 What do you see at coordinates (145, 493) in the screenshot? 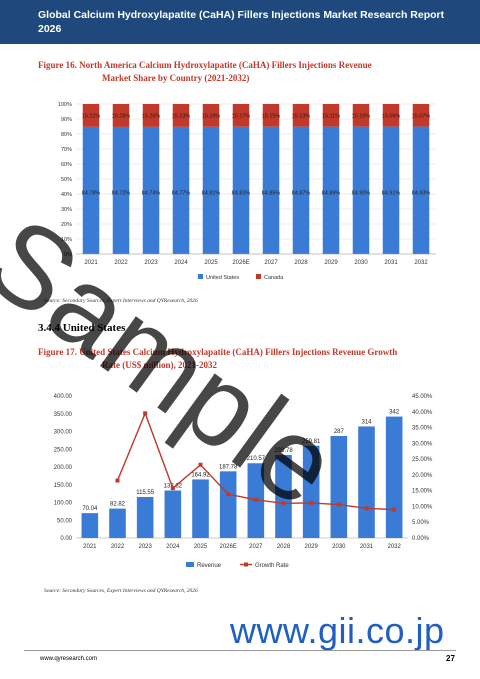
I see `data-label: 115.55` at bounding box center [145, 493].